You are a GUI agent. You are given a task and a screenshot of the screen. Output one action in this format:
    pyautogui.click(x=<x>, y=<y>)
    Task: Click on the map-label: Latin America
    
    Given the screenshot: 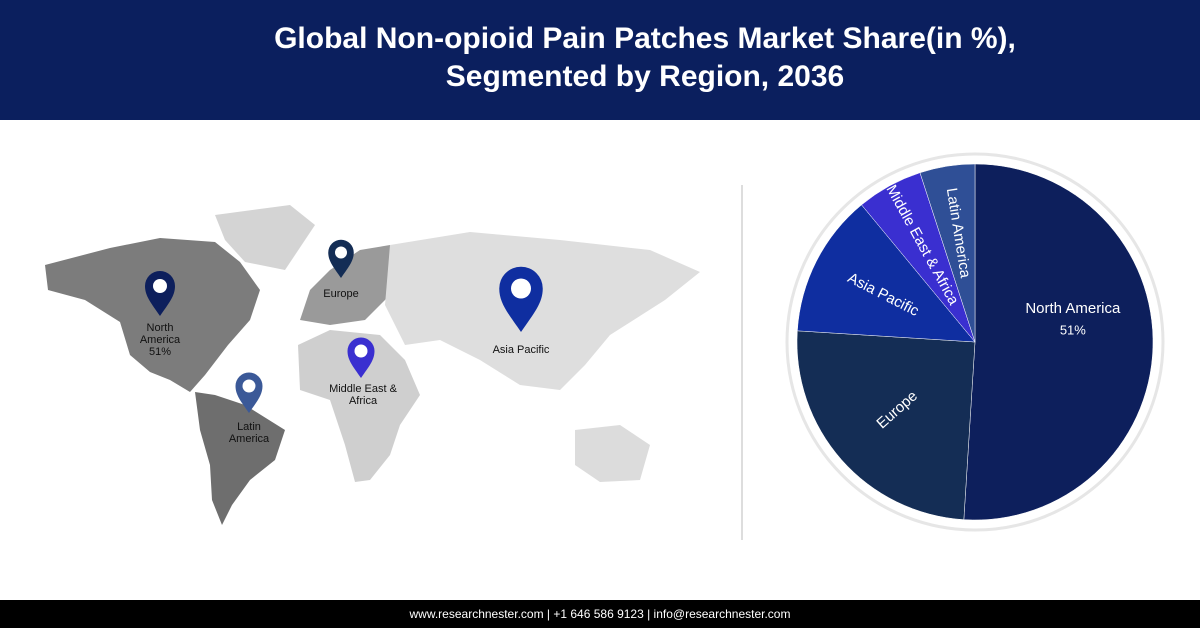 What is the action you would take?
    pyautogui.click(x=249, y=433)
    